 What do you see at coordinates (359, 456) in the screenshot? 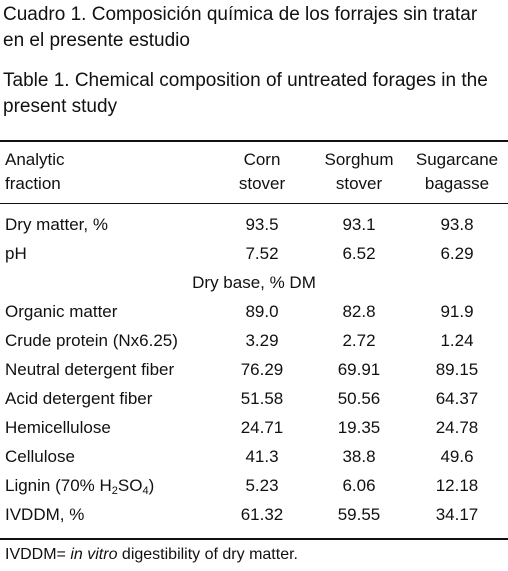
I see `cell-sorghum: 38.8` at bounding box center [359, 456].